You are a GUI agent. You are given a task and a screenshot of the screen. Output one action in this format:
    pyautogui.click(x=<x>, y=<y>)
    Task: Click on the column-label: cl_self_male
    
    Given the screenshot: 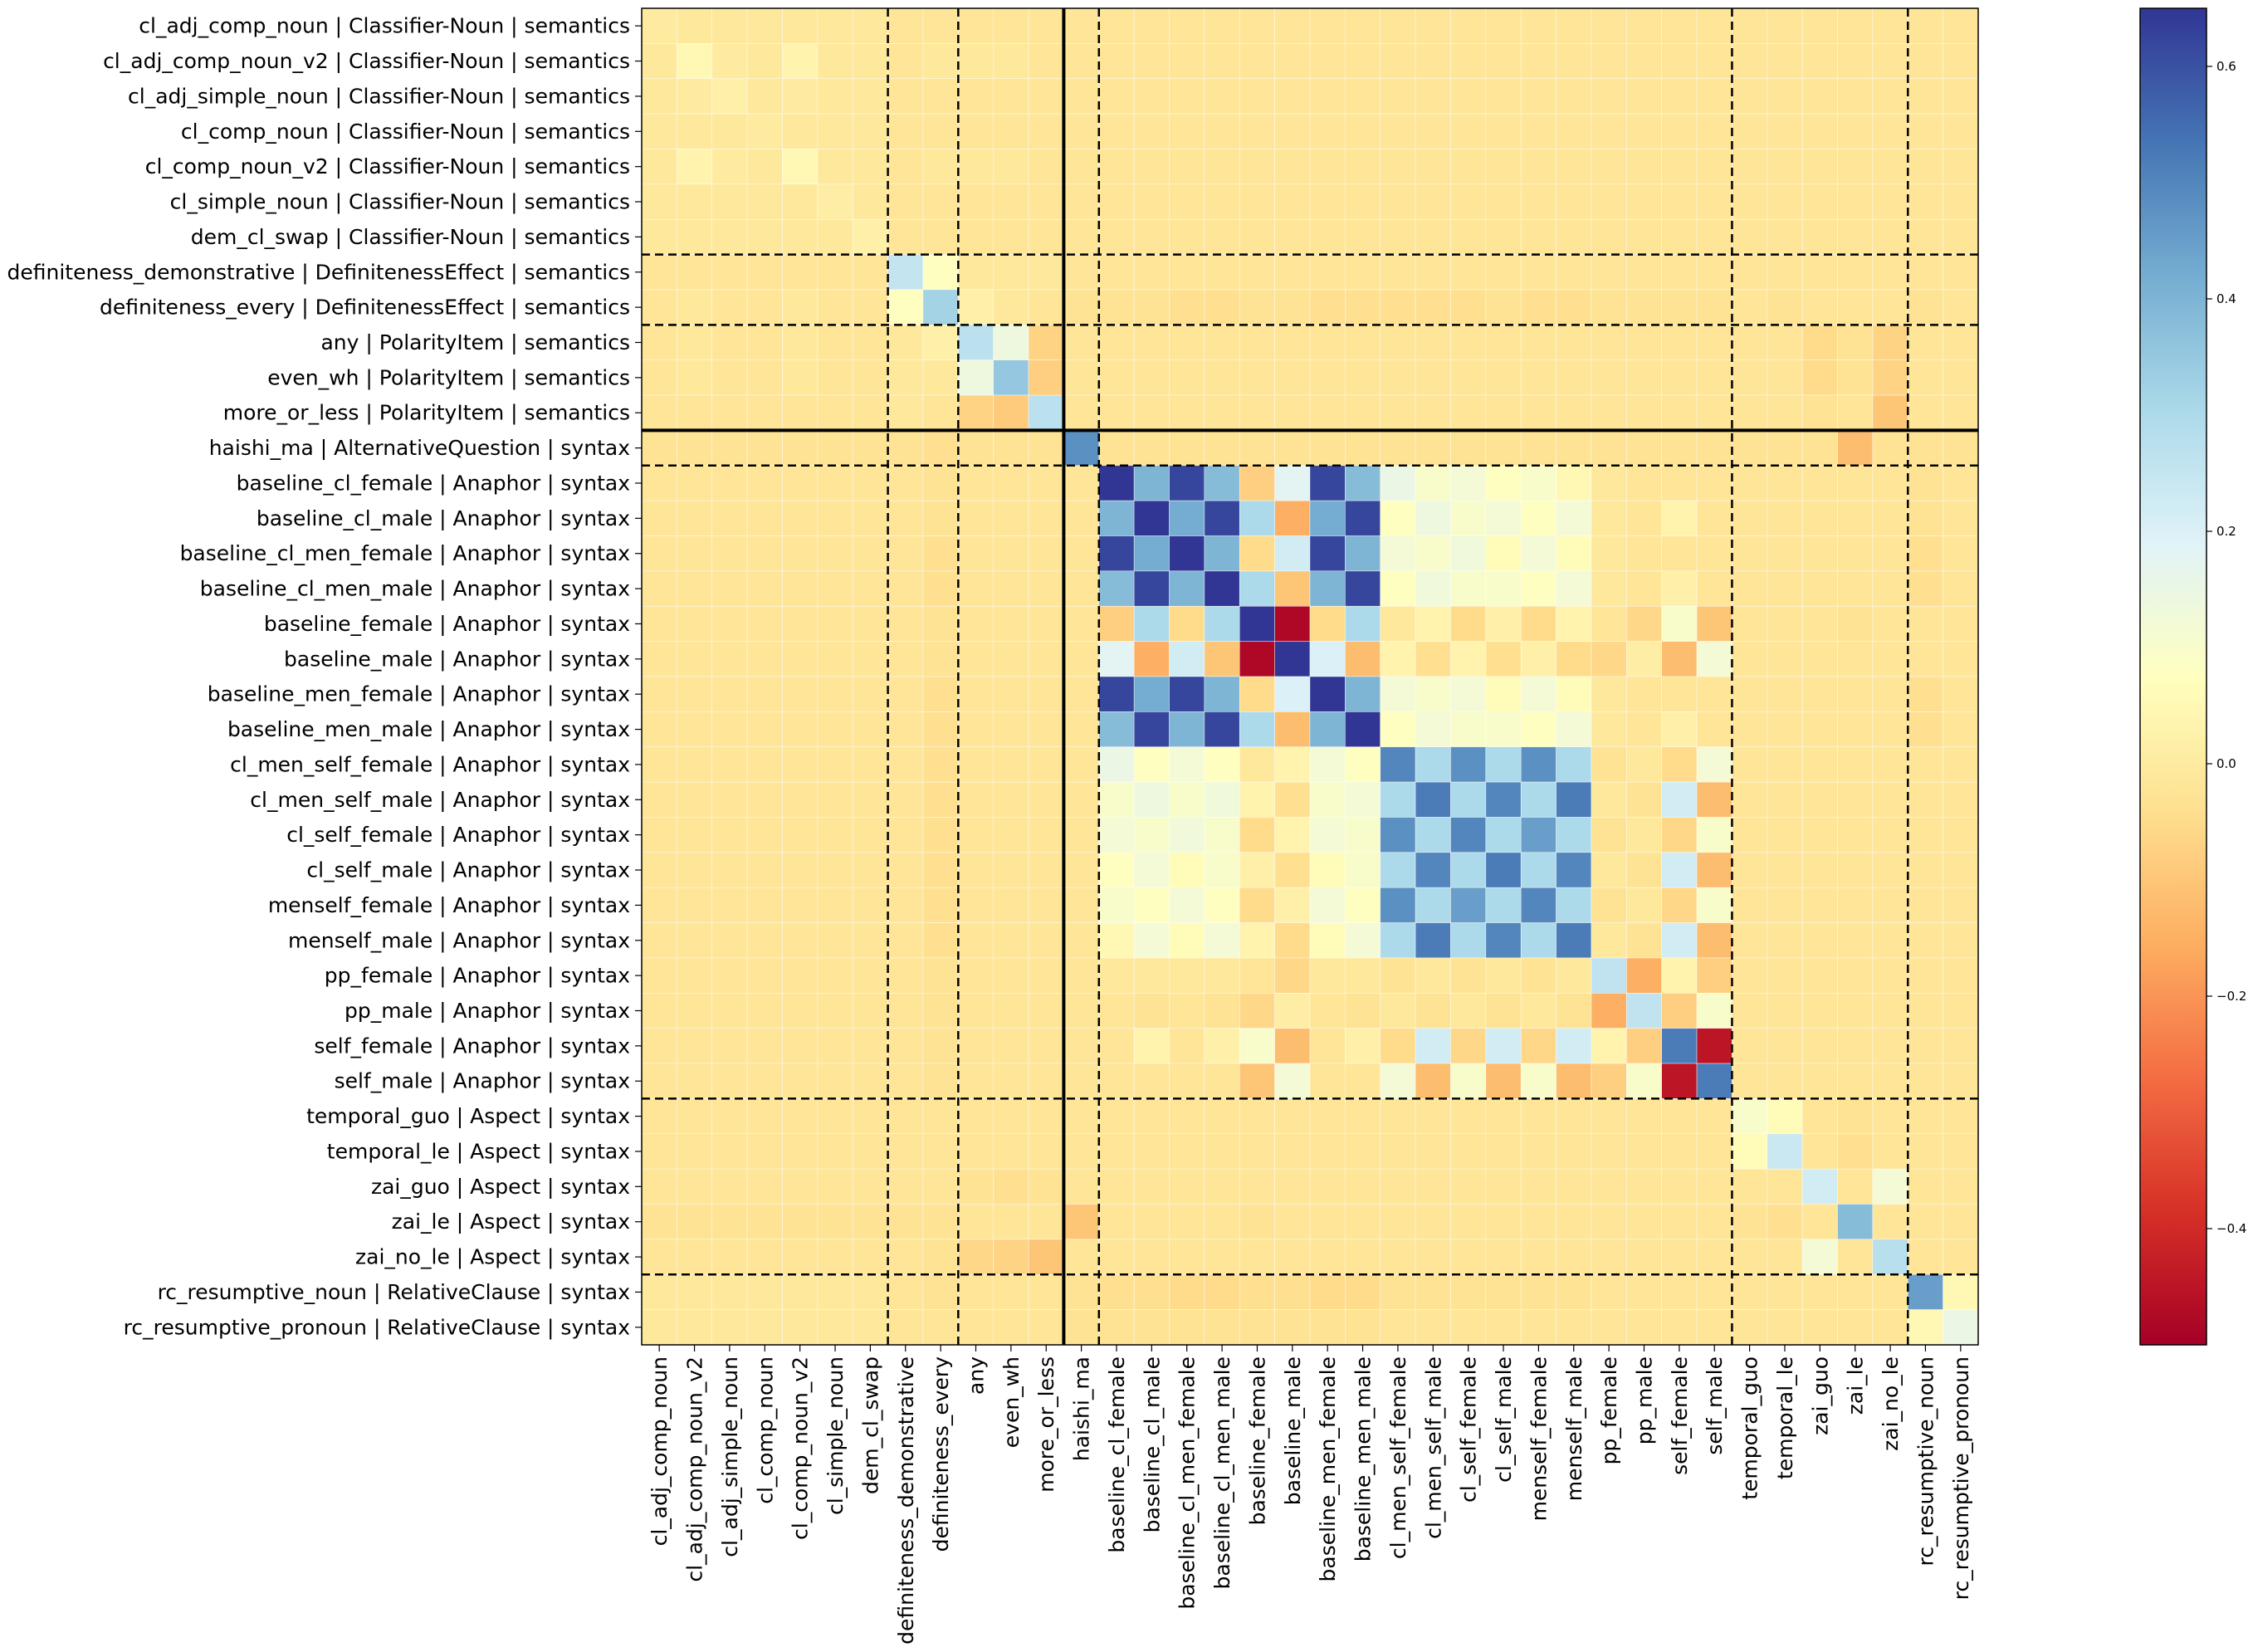 What is the action you would take?
    pyautogui.click(x=1504, y=1419)
    